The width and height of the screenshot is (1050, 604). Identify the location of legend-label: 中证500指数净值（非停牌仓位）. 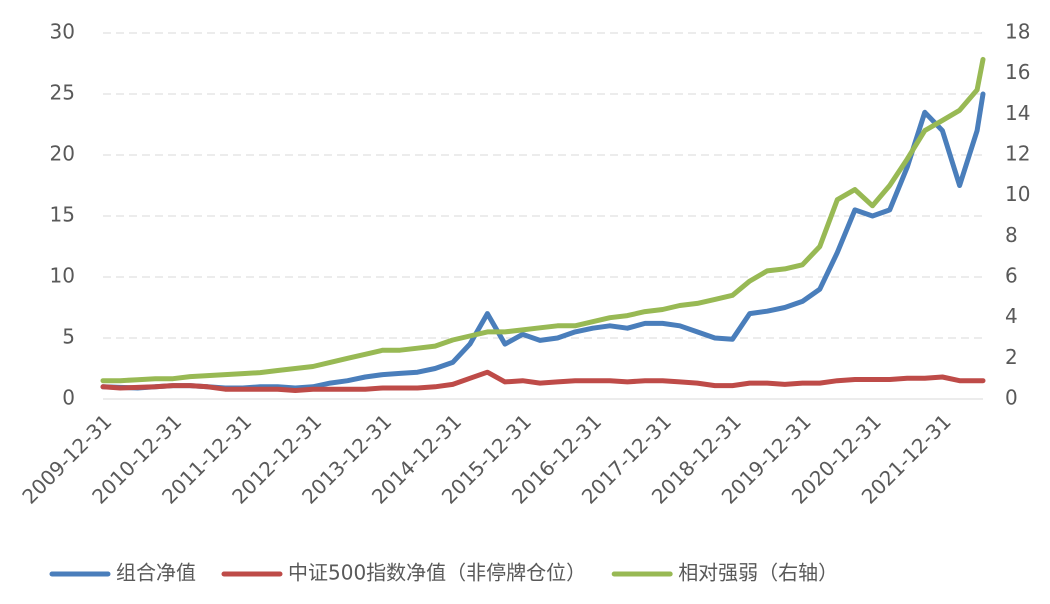
(437, 573).